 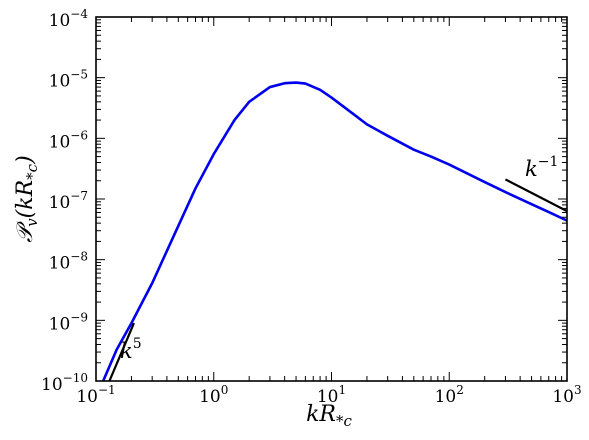 What do you see at coordinates (68, 80) in the screenshot?
I see `y-tick-label: 10⁻⁵` at bounding box center [68, 80].